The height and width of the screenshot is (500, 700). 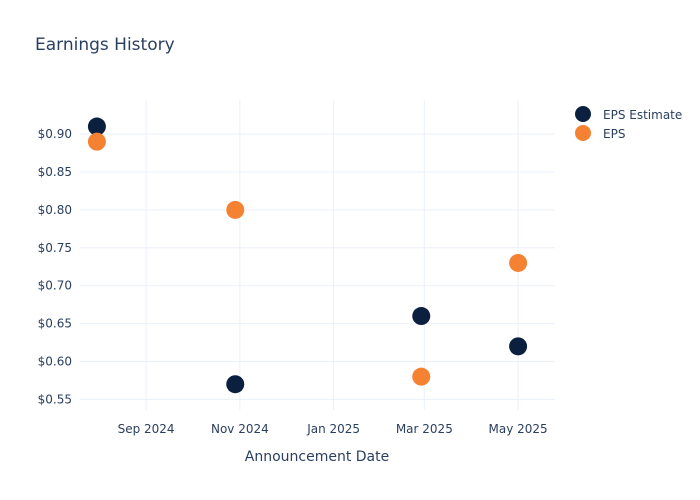 I want to click on x-tick-label: Nov 2024, so click(x=240, y=429).